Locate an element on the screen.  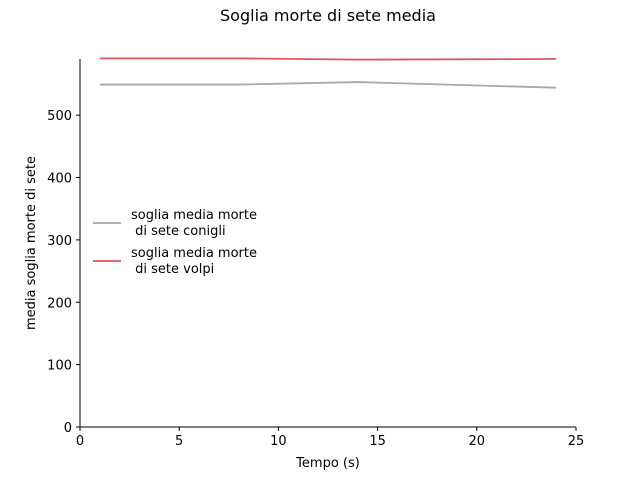
y-tick-label: 200 is located at coordinates (59, 303).